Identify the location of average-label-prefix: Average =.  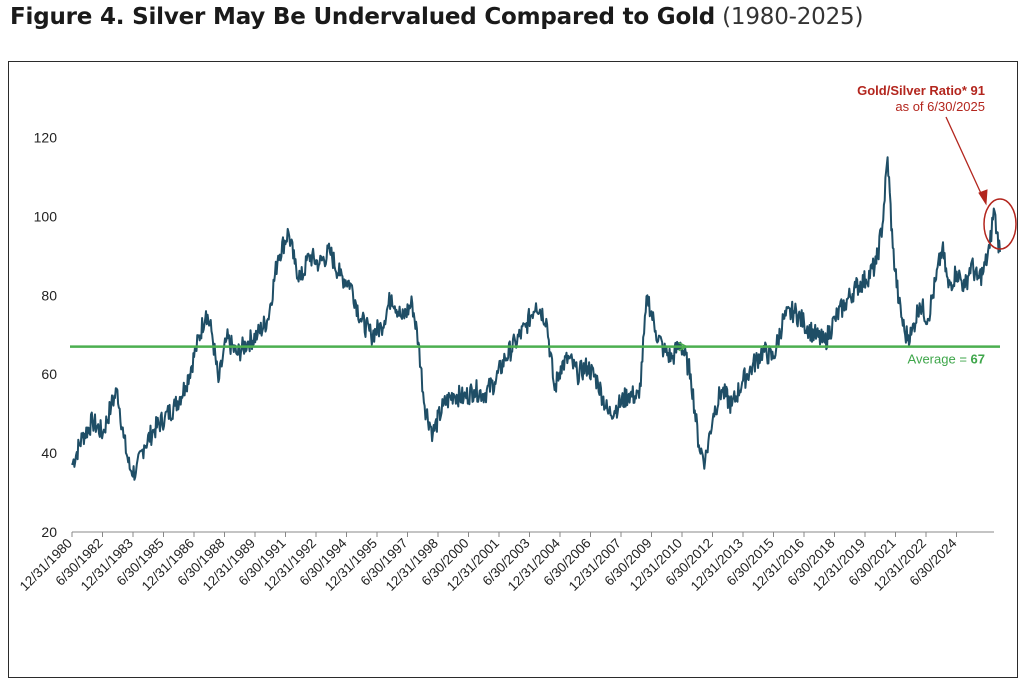
(939, 359).